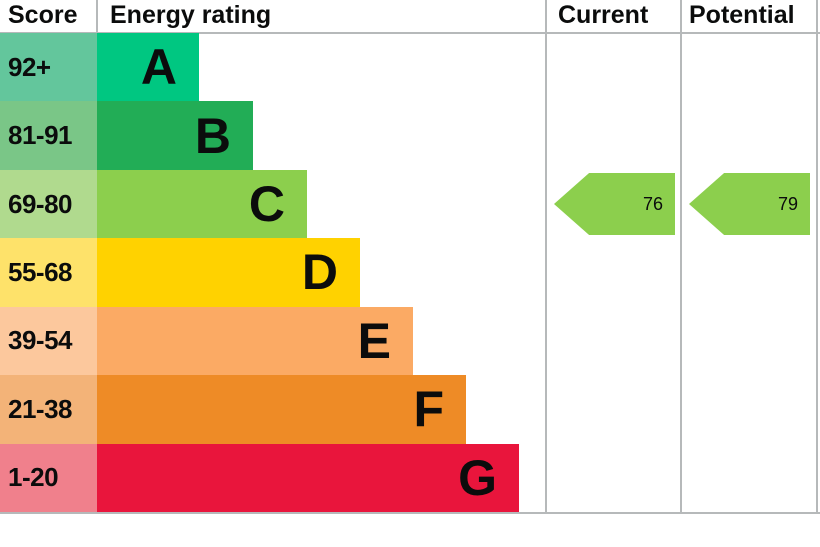  What do you see at coordinates (603, 15) in the screenshot?
I see `current-column-header: Current` at bounding box center [603, 15].